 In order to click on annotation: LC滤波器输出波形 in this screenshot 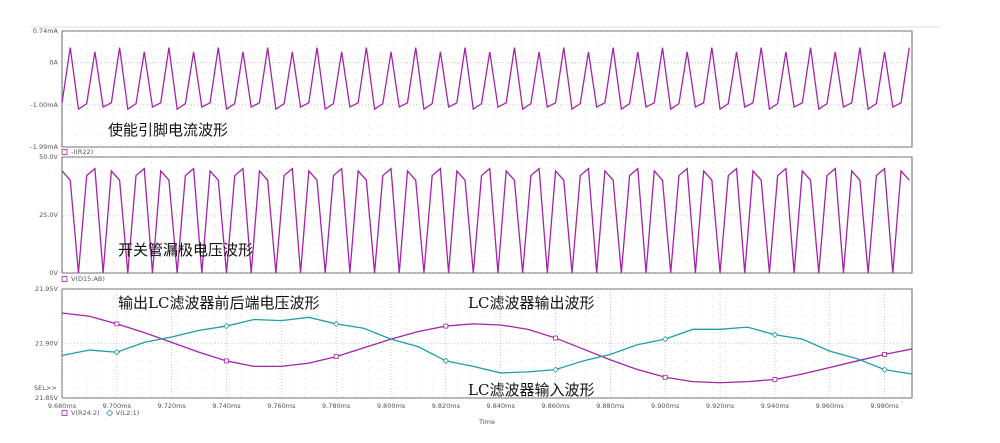, I will do `click(531, 303)`.